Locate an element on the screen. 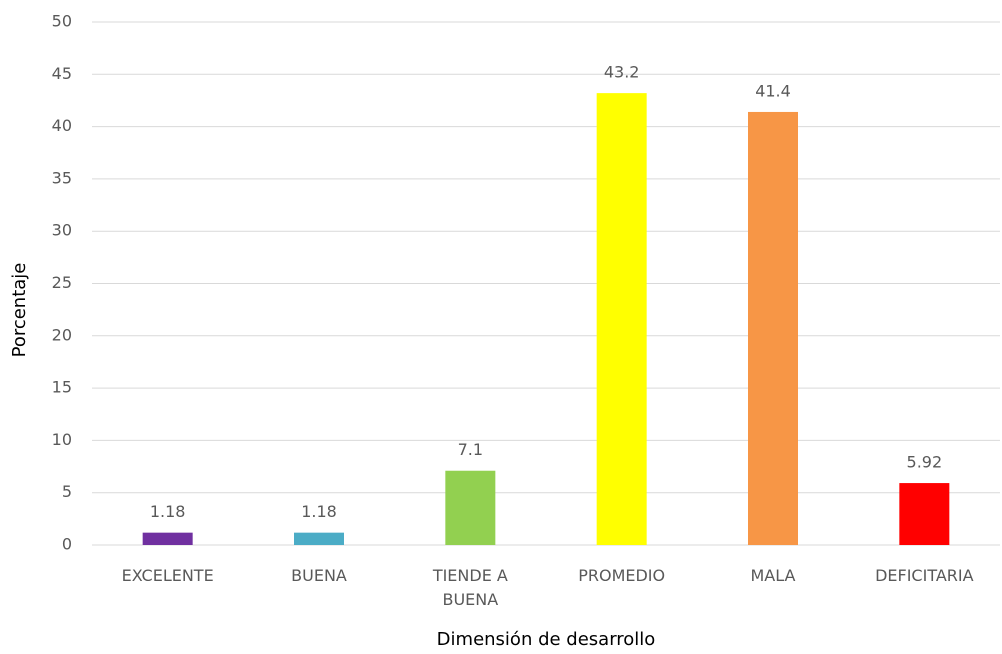  value-label: 43.2 is located at coordinates (622, 72).